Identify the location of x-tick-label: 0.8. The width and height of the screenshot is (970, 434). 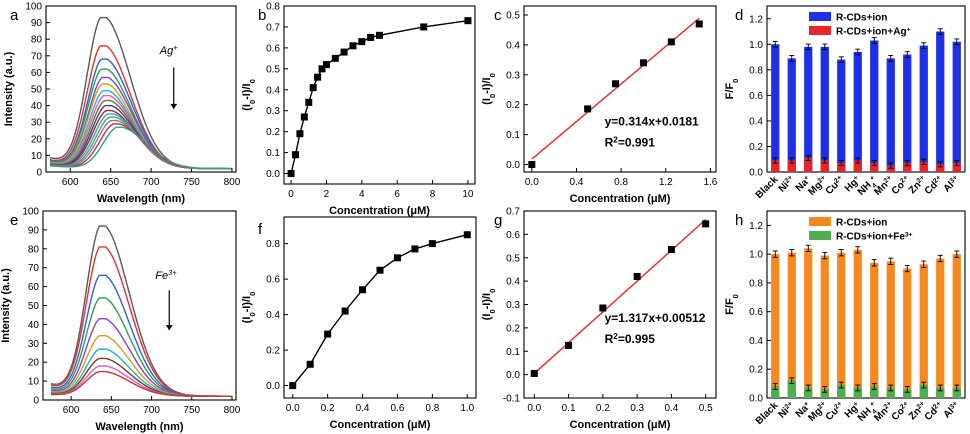
(432, 408).